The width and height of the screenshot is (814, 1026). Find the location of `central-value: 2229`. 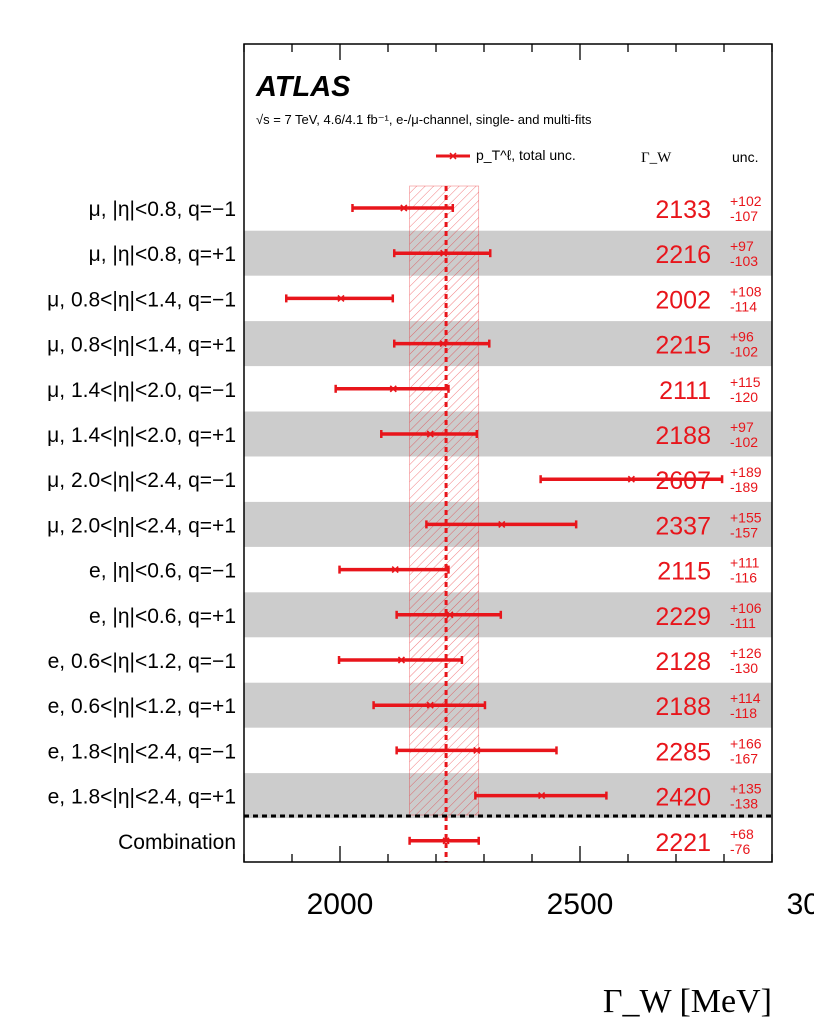

central-value: 2229 is located at coordinates (683, 617).